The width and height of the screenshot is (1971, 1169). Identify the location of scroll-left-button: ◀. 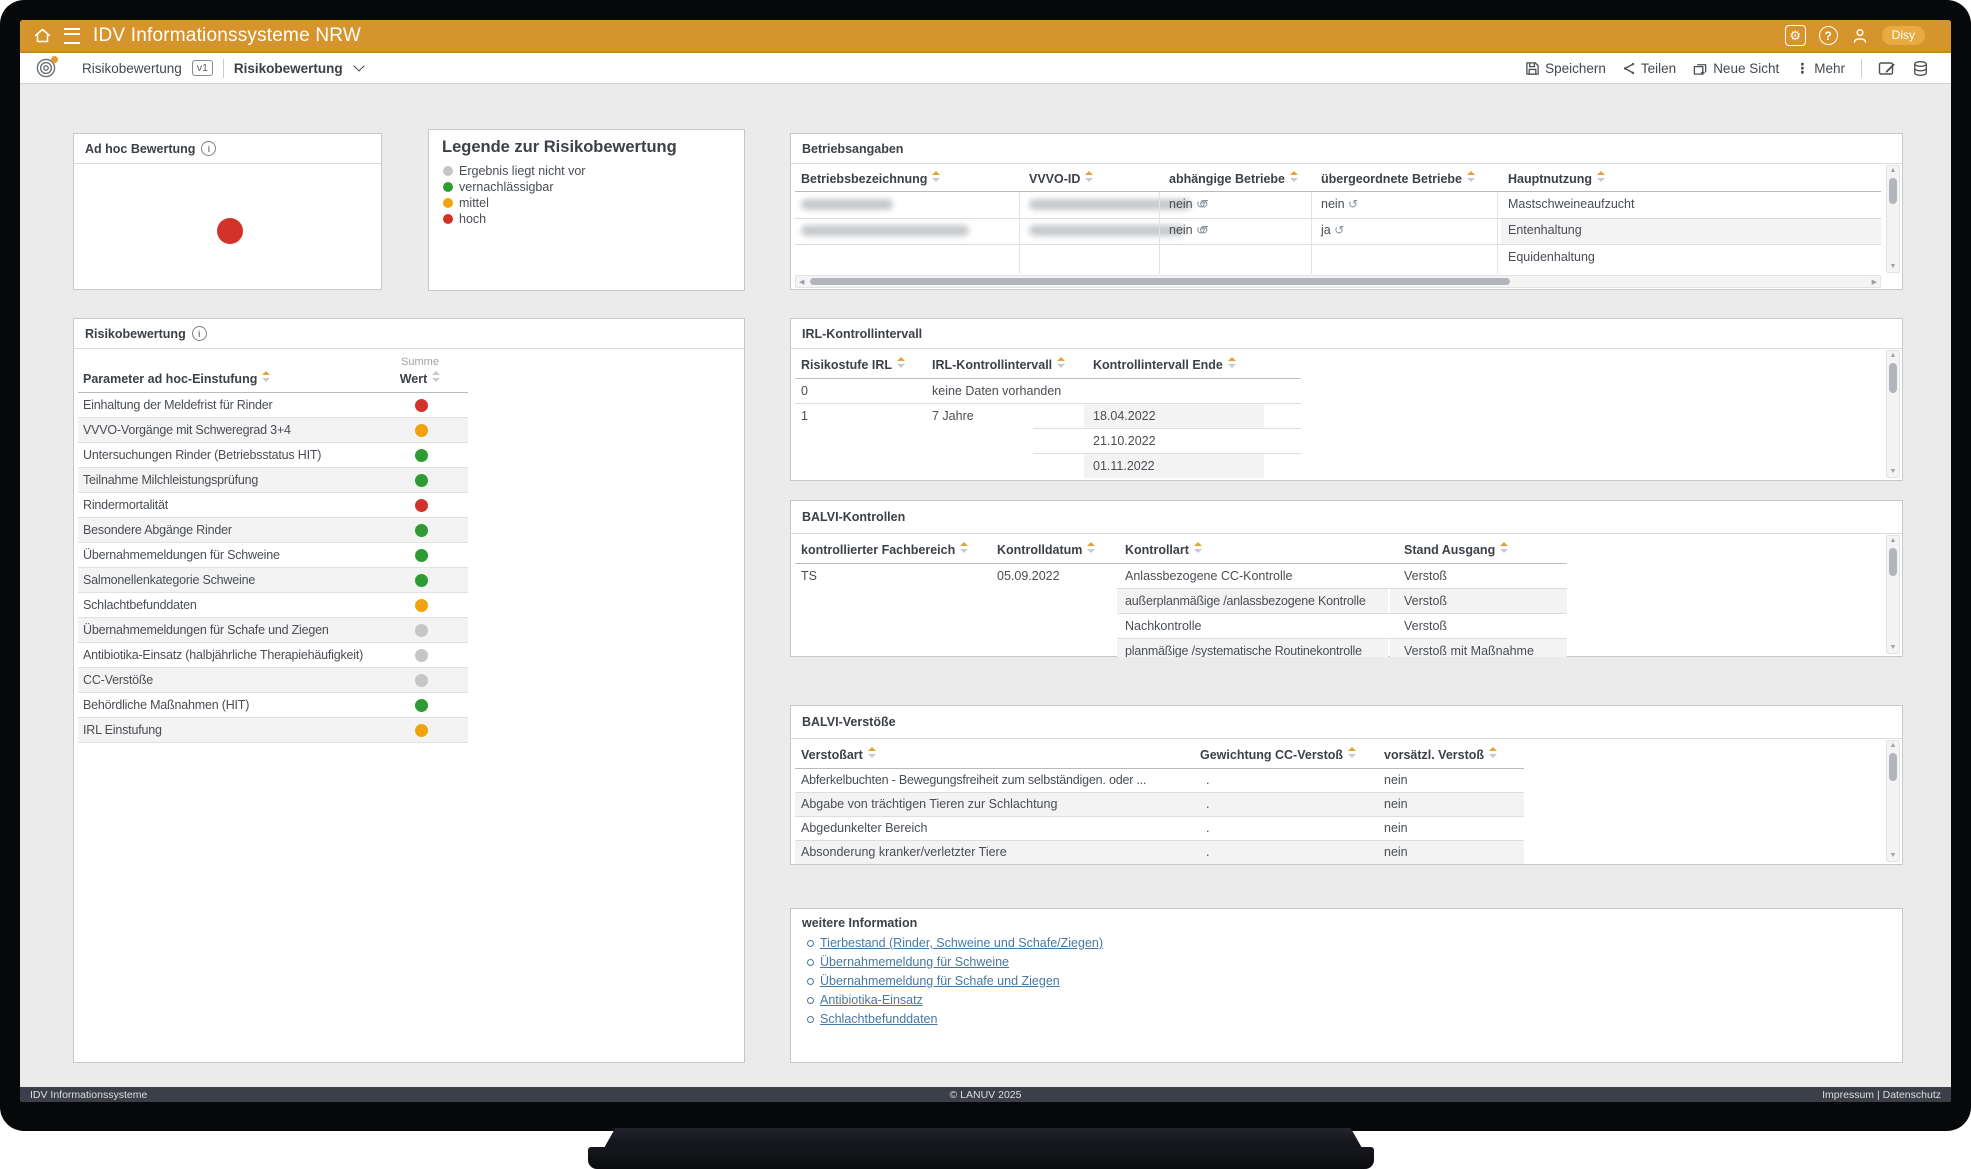
(802, 282).